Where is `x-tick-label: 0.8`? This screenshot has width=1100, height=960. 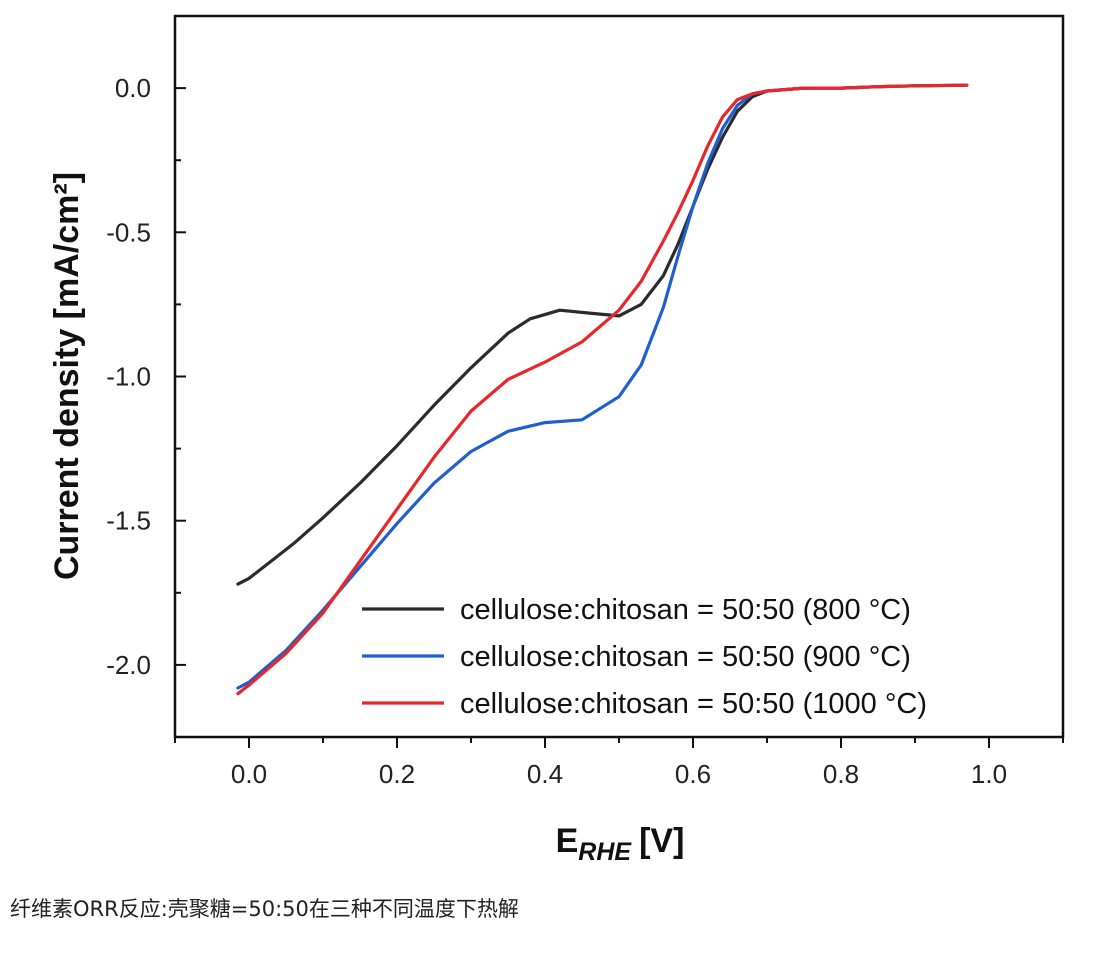
x-tick-label: 0.8 is located at coordinates (841, 774).